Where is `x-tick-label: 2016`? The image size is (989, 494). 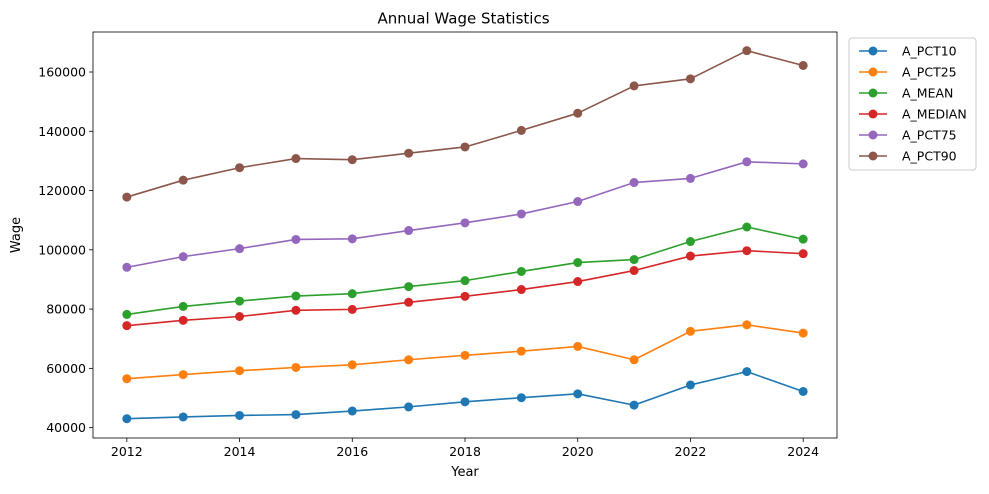
x-tick-label: 2016 is located at coordinates (352, 451).